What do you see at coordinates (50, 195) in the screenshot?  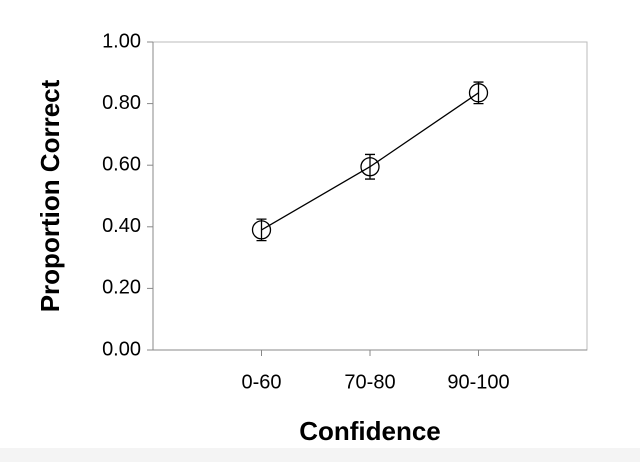 I see `y-axis-title: Proportion Correct` at bounding box center [50, 195].